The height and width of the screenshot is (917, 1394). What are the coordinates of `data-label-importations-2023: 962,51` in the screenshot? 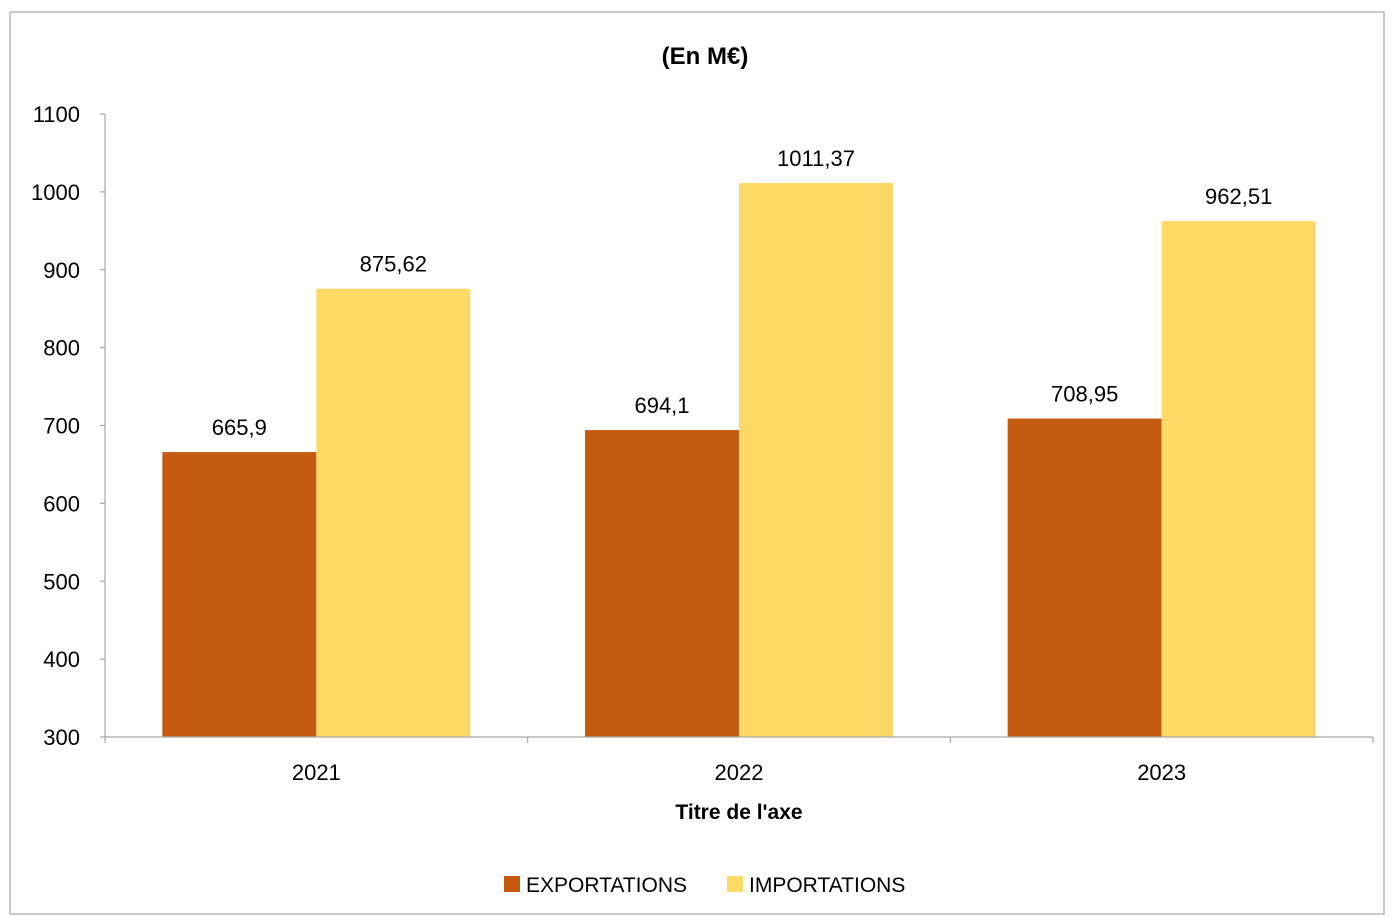 It's located at (1238, 196).